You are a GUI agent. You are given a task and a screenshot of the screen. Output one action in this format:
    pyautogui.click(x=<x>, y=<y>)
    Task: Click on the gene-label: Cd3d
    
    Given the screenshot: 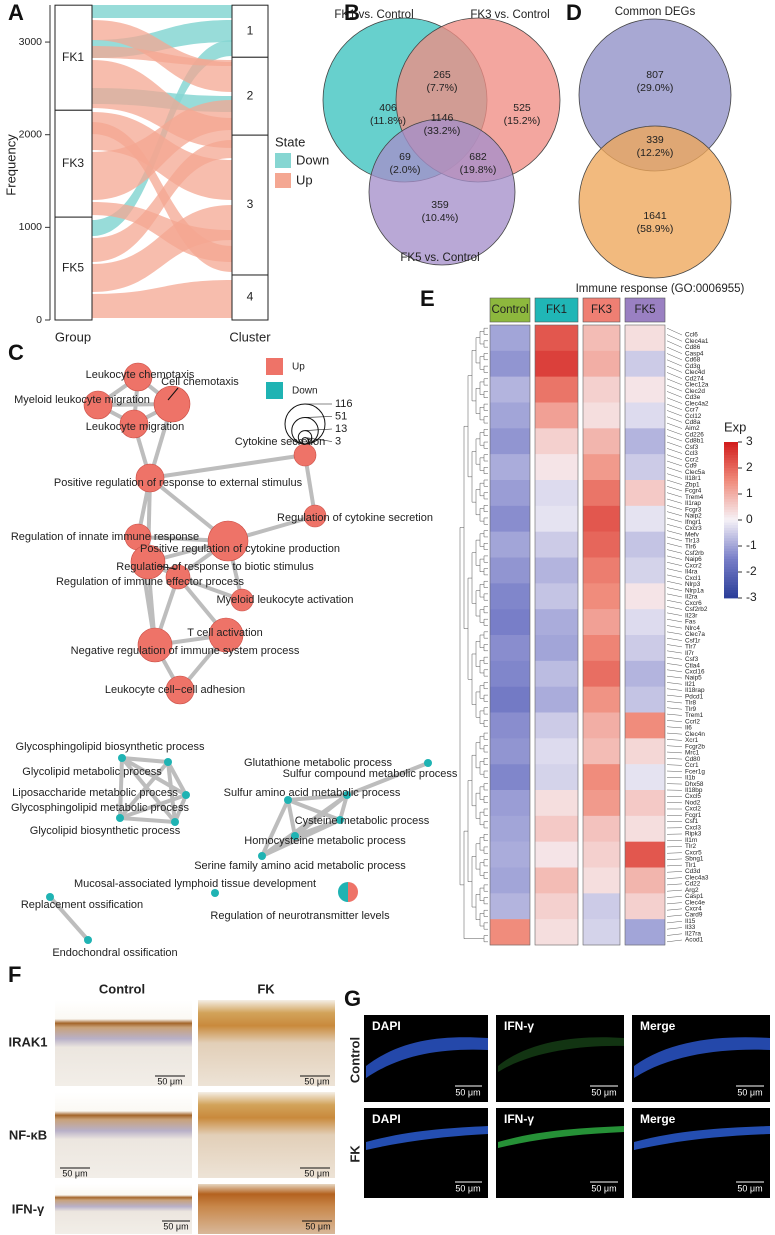 What is the action you would take?
    pyautogui.click(x=693, y=871)
    